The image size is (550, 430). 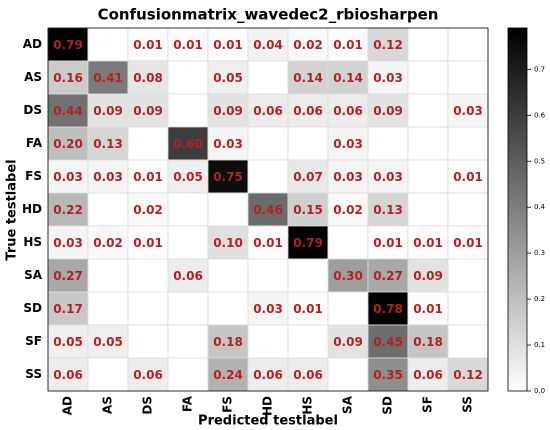 What do you see at coordinates (268, 406) in the screenshot?
I see `x-tick-label: HD` at bounding box center [268, 406].